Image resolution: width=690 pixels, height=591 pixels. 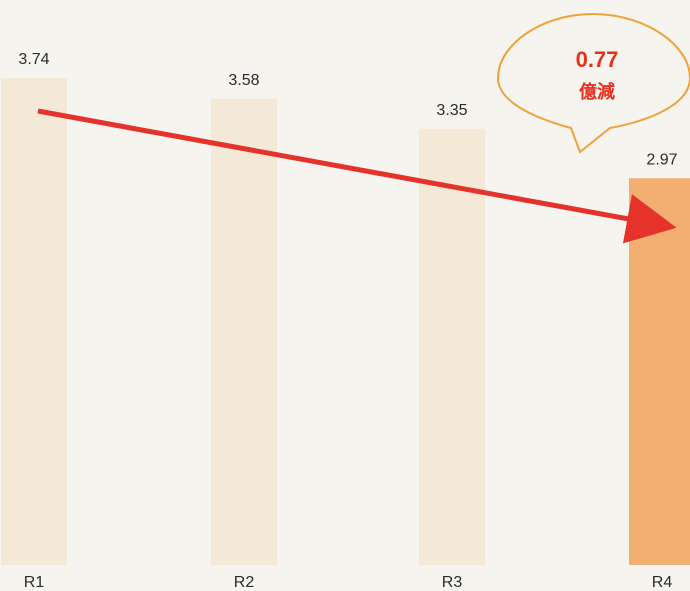 I want to click on change-callout: 0.77 億減, so click(x=593, y=83).